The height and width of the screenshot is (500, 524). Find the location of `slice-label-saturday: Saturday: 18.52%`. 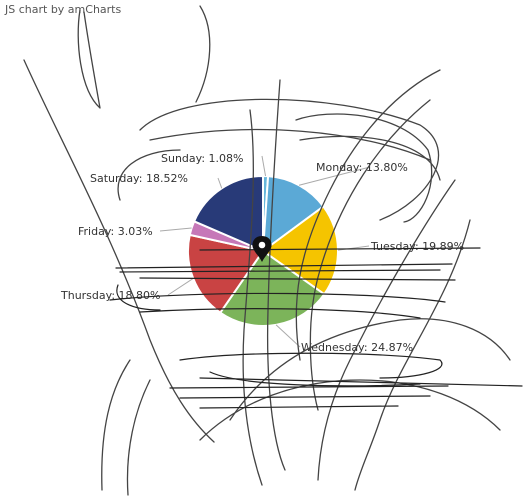

slice-label-saturday: Saturday: 18.52% is located at coordinates (139, 178).